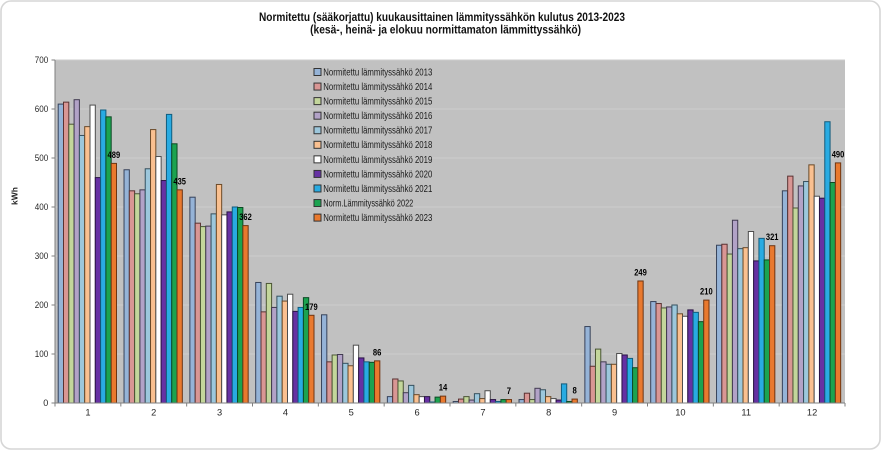 This screenshot has width=881, height=450. Describe the element at coordinates (443, 388) in the screenshot. I see `svg-text: 14` at that location.